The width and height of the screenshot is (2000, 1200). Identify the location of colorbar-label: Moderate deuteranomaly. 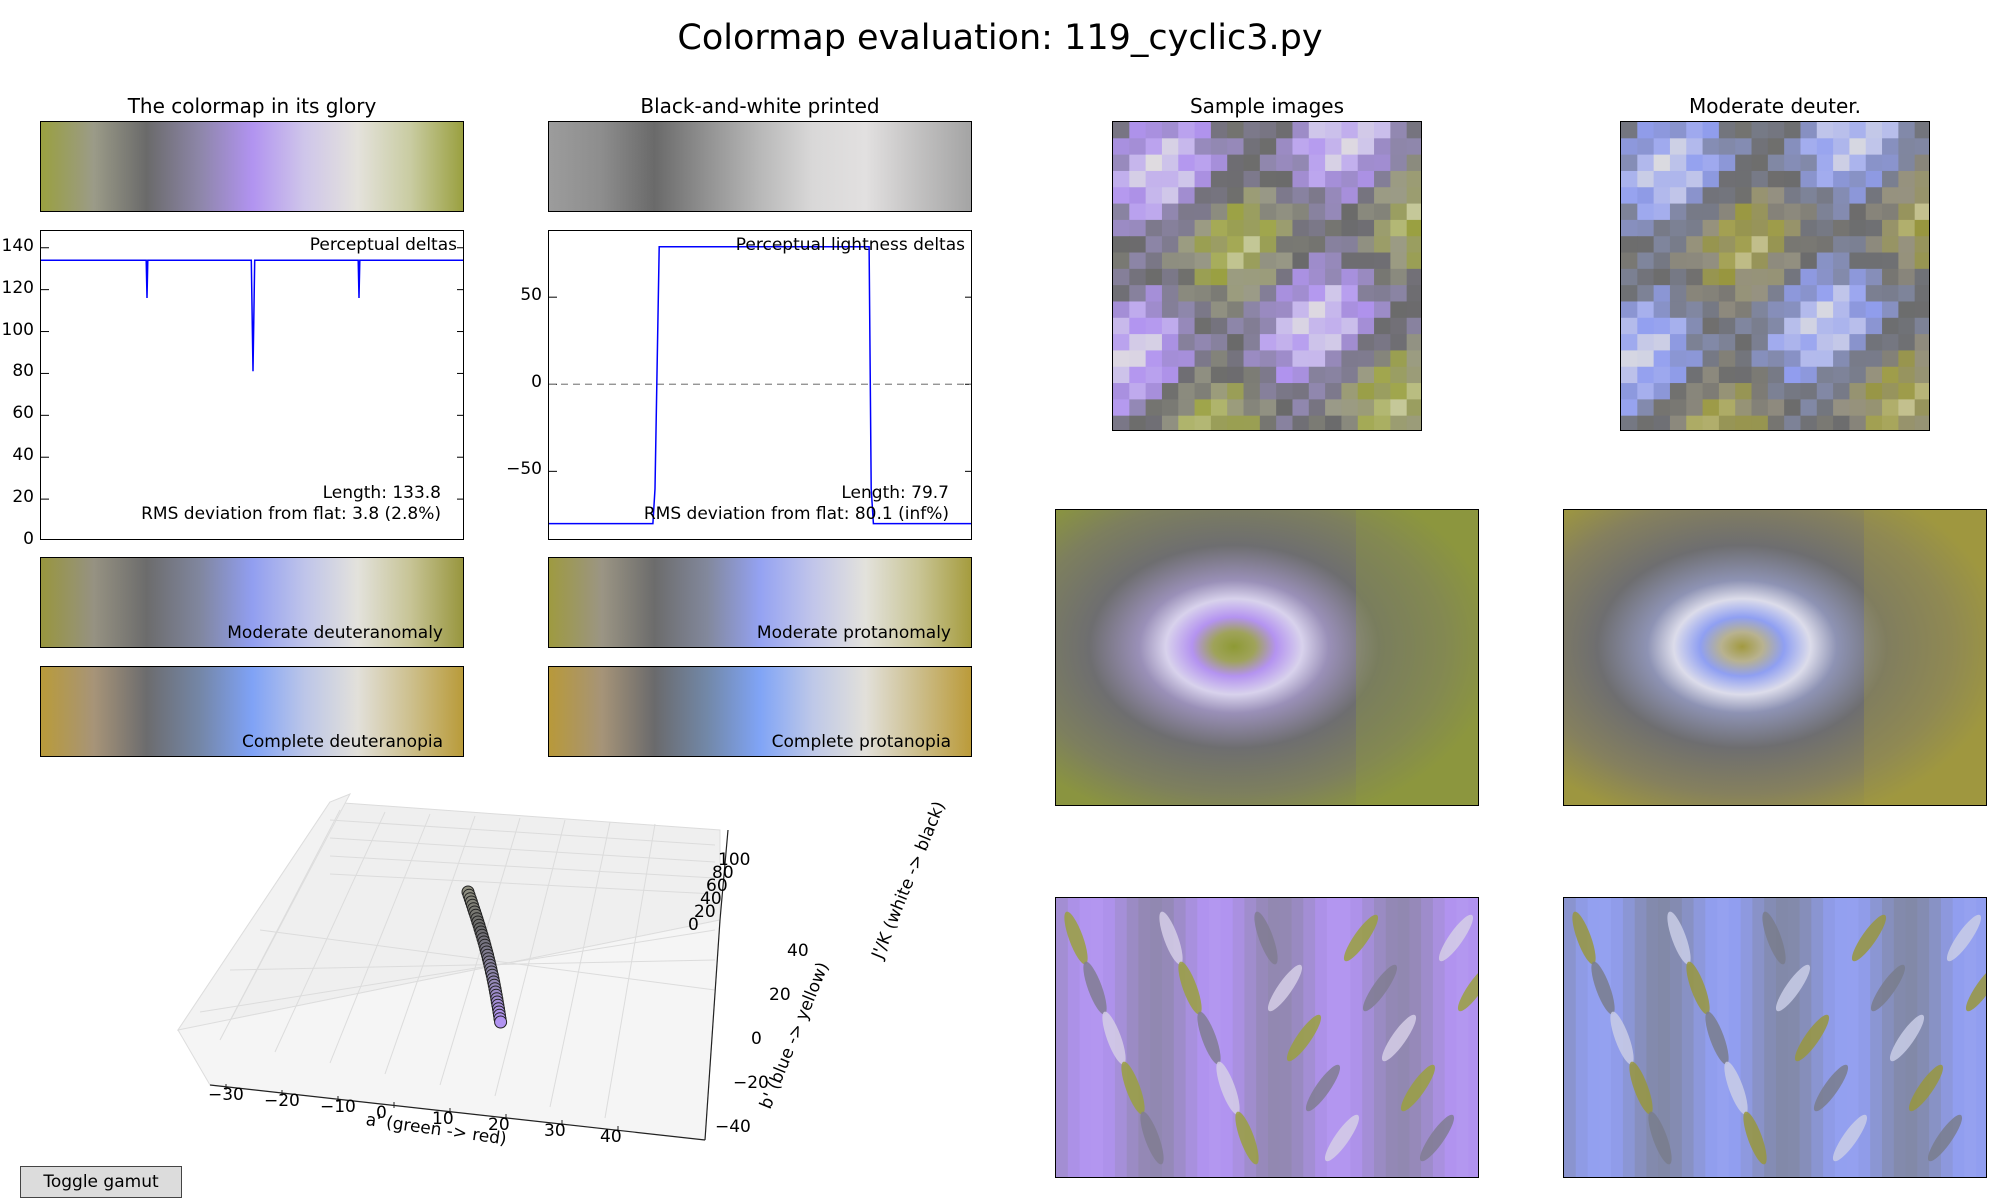
(335, 633).